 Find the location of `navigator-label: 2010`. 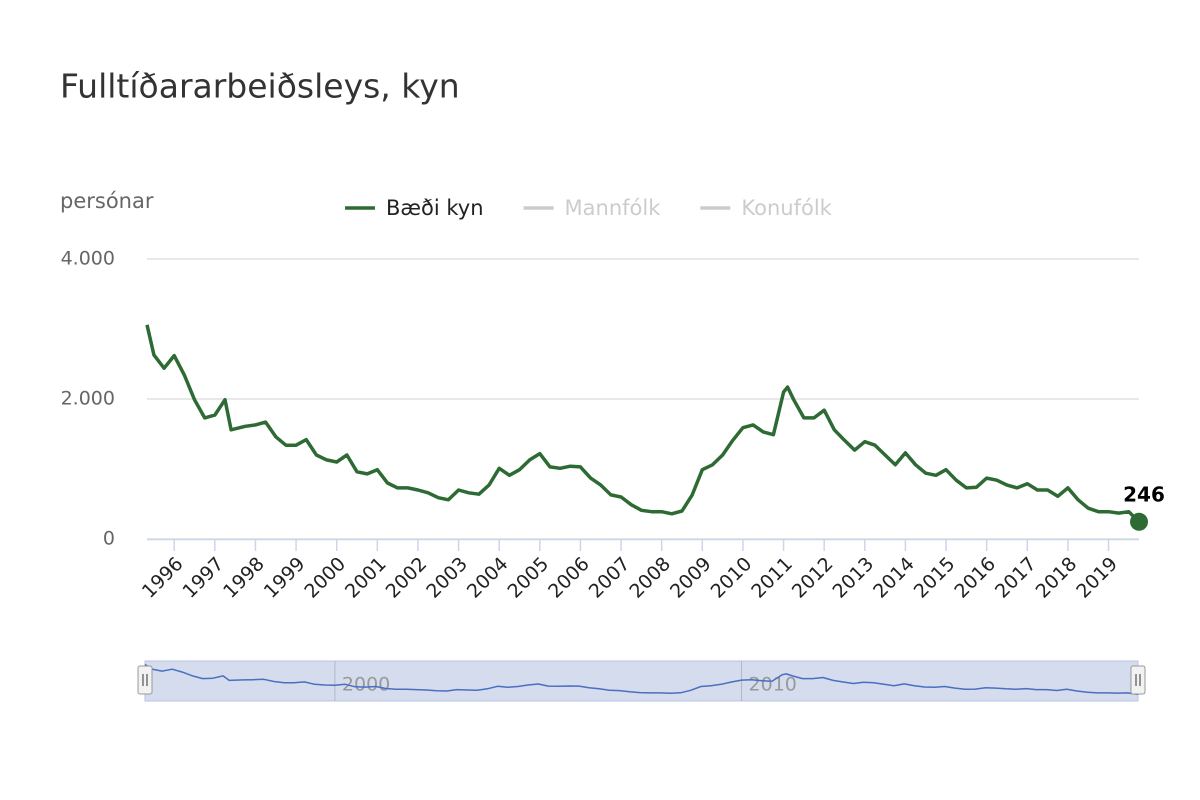

navigator-label: 2010 is located at coordinates (773, 685).